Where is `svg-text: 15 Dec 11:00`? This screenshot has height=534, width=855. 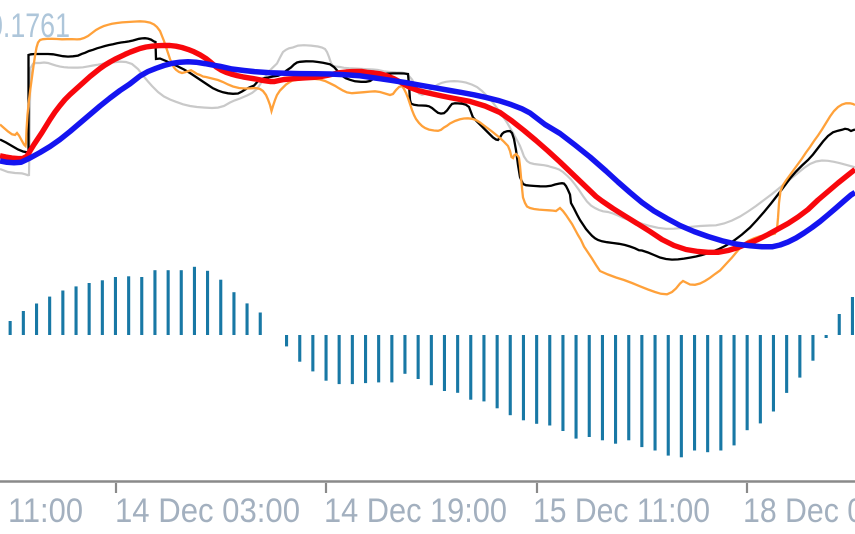
svg-text: 15 Dec 11:00 is located at coordinates (621, 511).